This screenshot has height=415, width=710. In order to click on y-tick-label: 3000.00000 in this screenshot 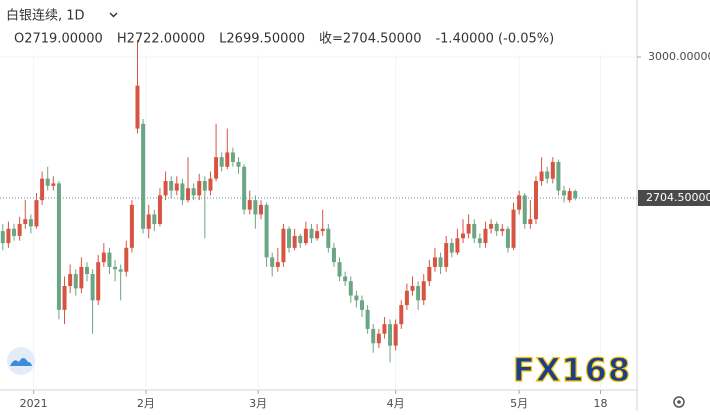, I will do `click(679, 56)`.